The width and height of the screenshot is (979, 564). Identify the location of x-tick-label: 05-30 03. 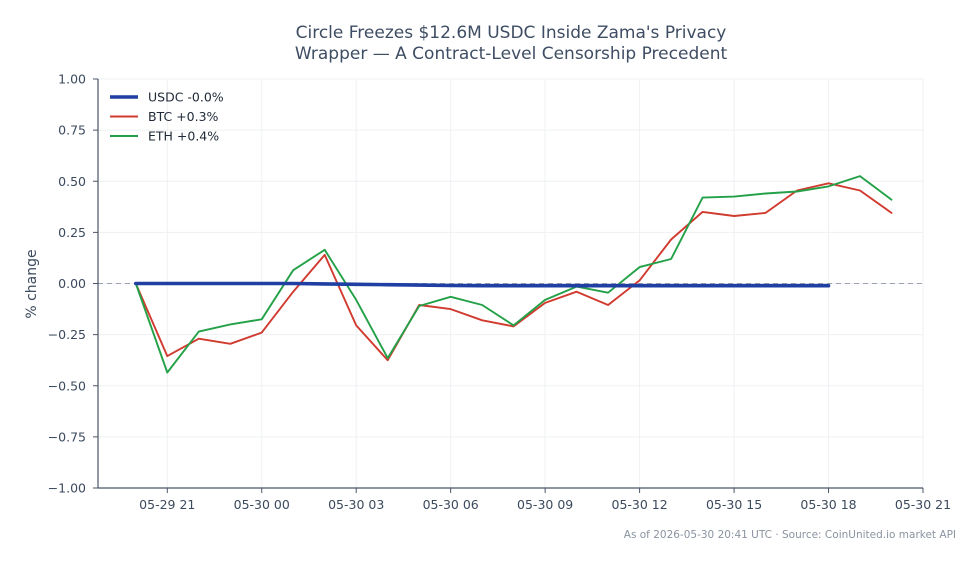
(356, 504).